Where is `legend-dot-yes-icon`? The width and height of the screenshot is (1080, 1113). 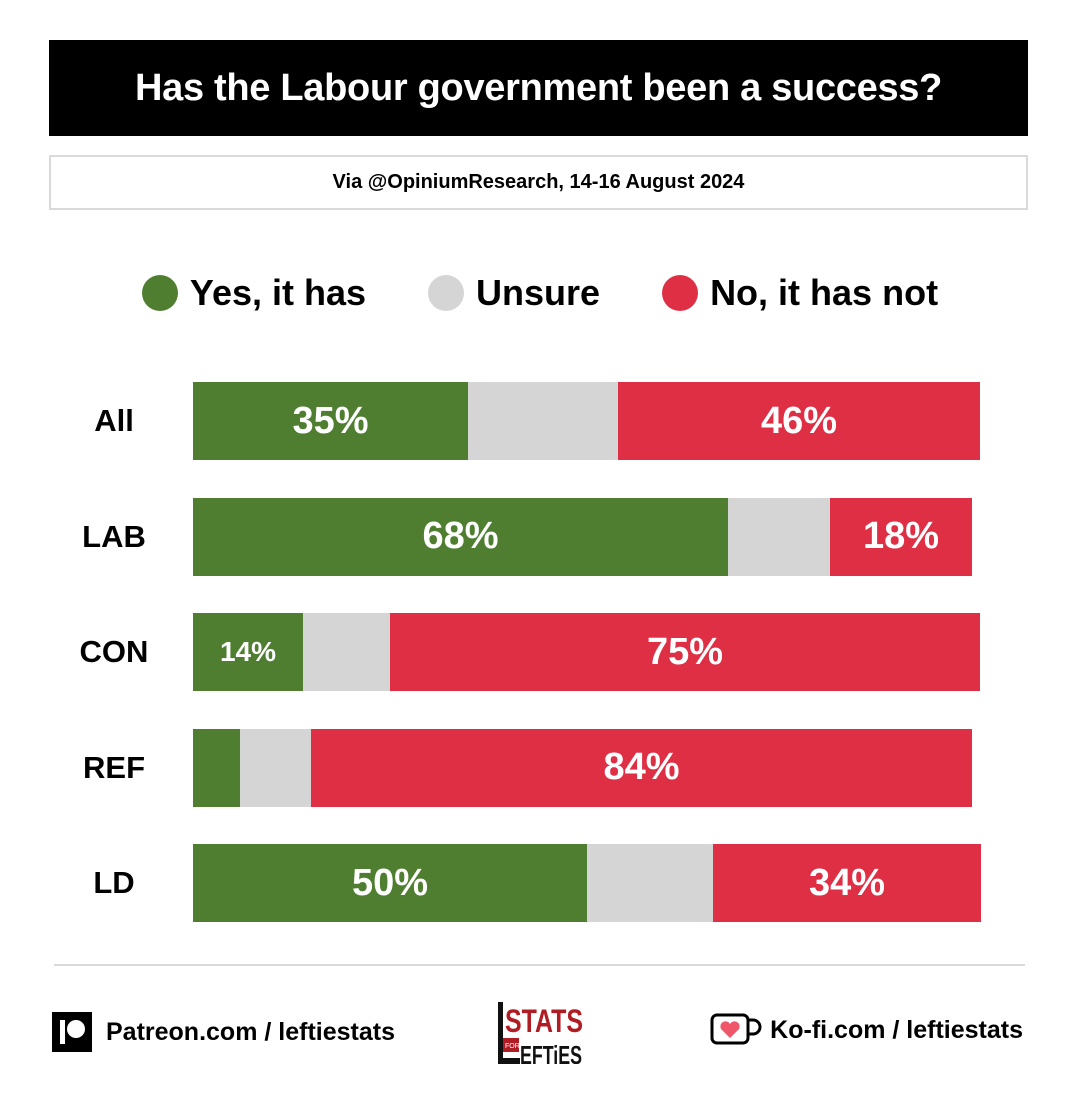
legend-dot-yes-icon is located at coordinates (159, 293).